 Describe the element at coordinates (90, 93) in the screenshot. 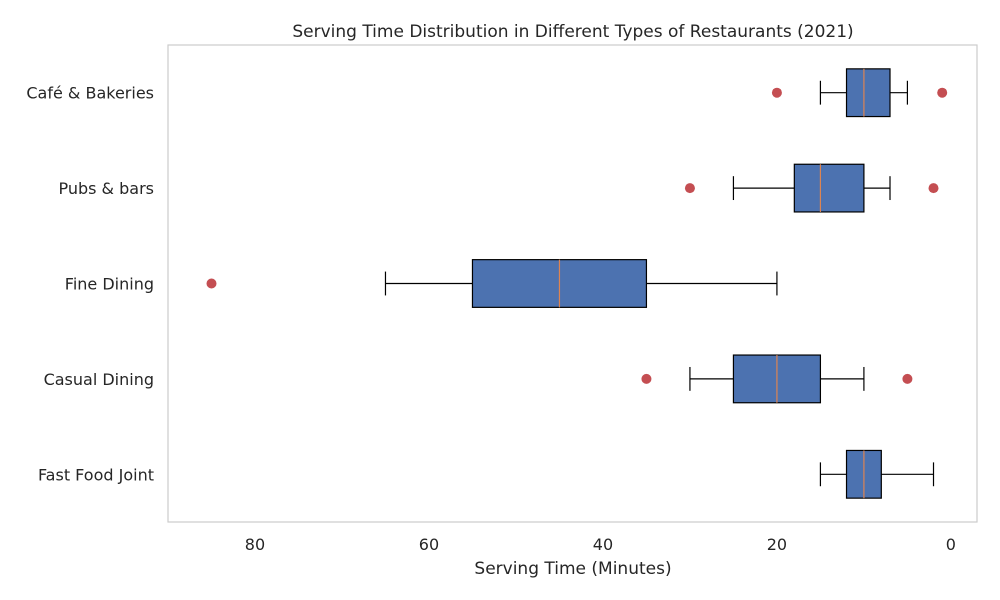

I see `y-category-label: Café & Bakeries` at that location.